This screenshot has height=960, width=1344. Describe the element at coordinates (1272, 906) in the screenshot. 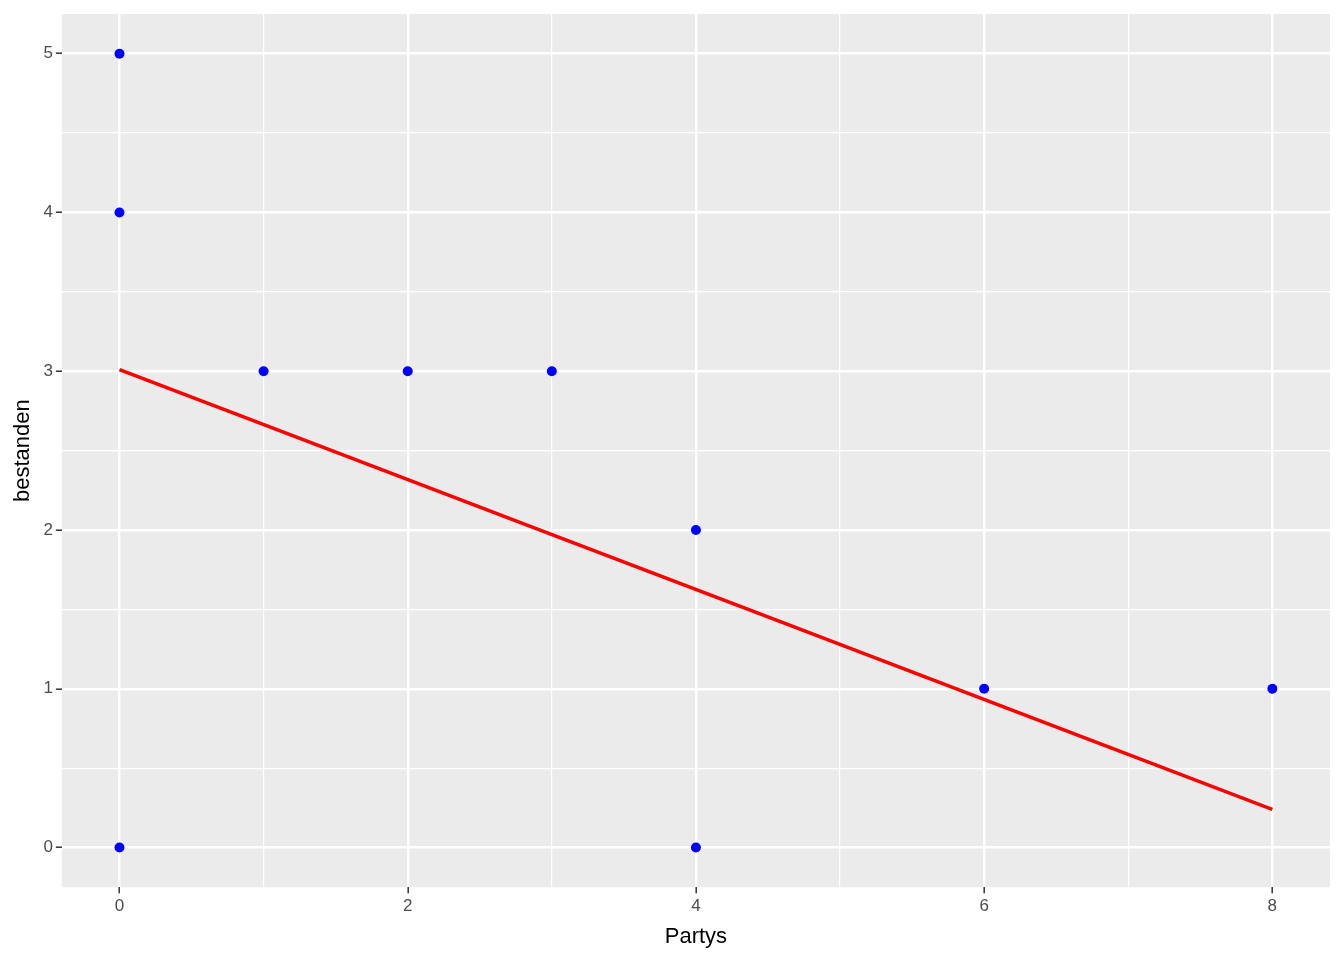

I see `x-tick-label: 8` at that location.